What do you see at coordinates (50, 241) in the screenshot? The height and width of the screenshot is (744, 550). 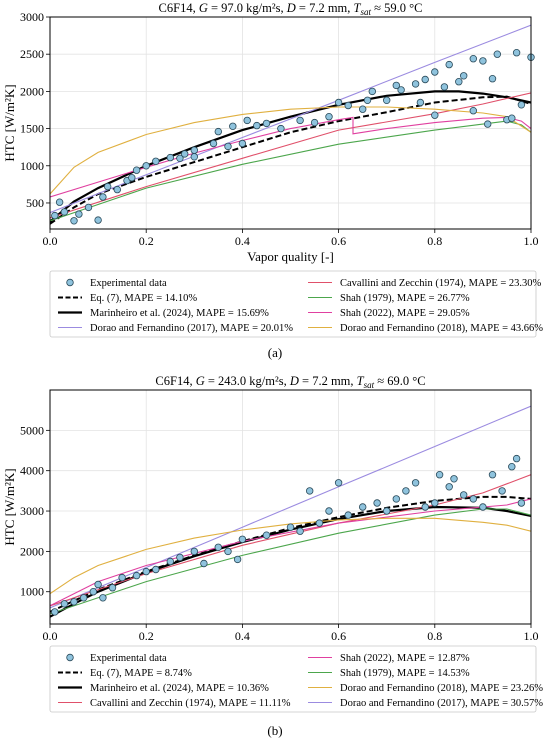 I see `x-tick-label: 0.0` at bounding box center [50, 241].